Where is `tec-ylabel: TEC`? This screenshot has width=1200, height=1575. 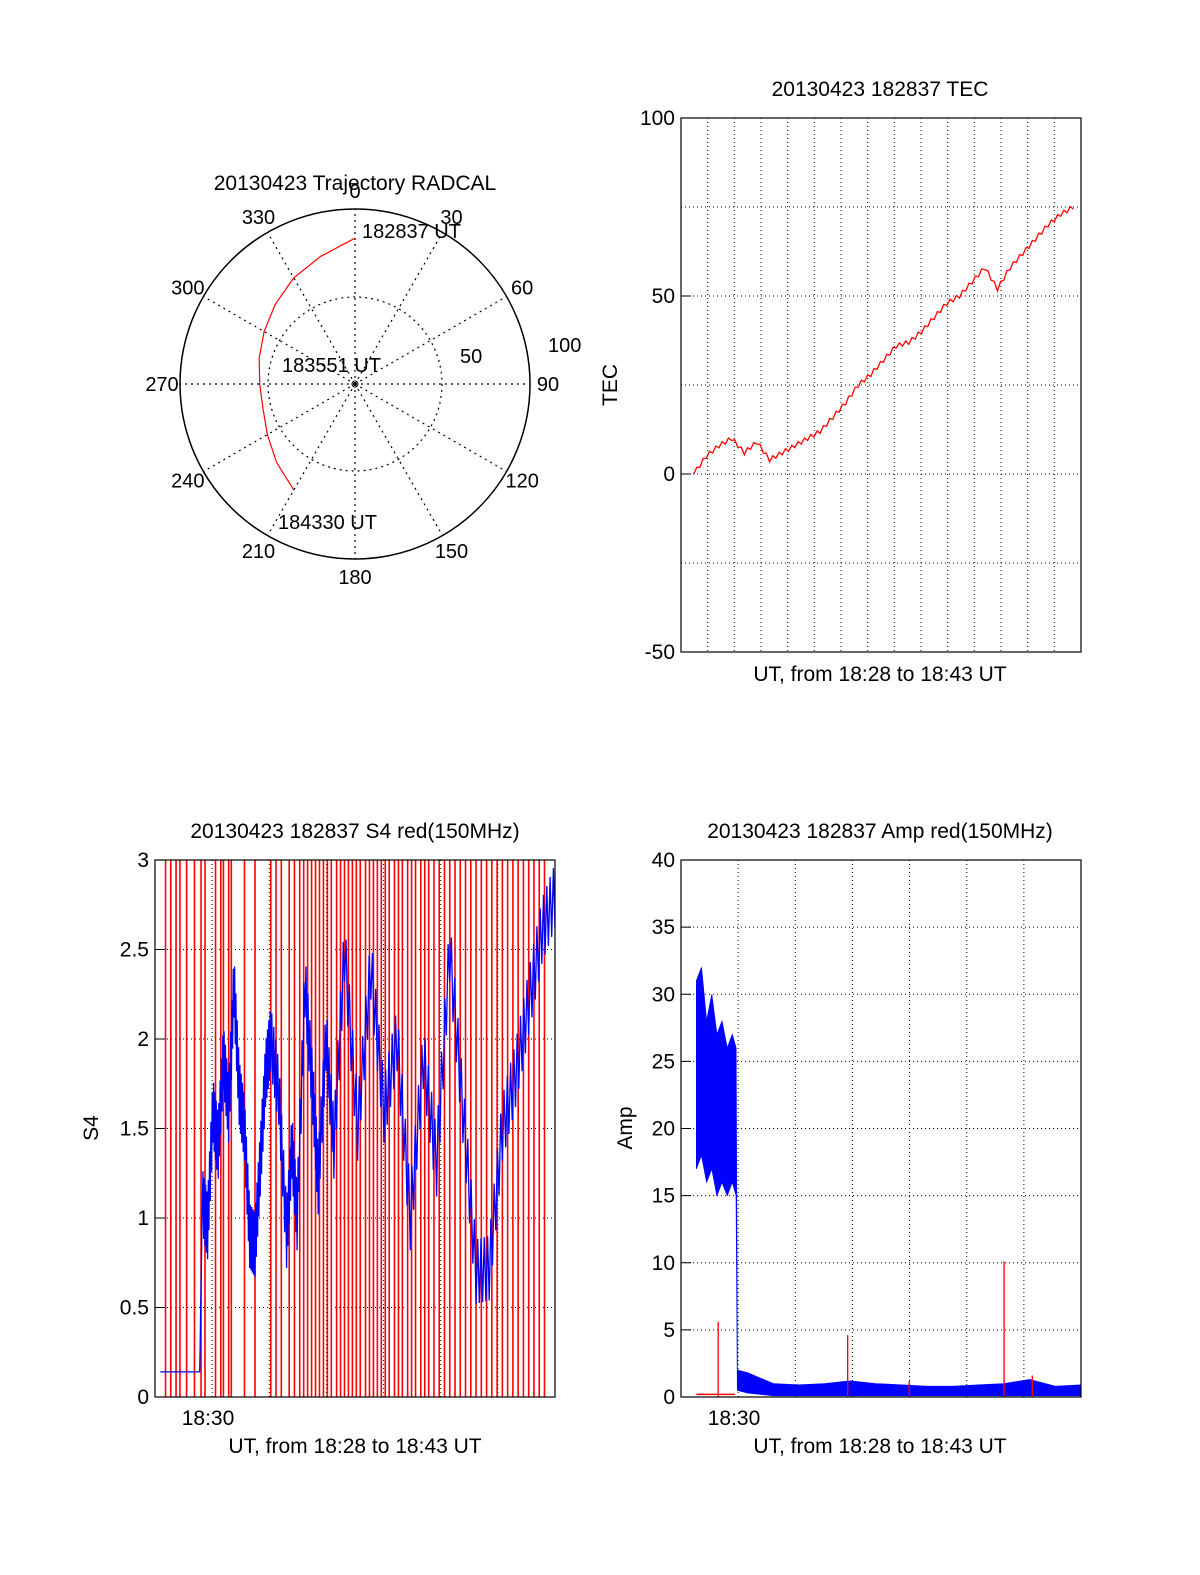 tec-ylabel: TEC is located at coordinates (610, 385).